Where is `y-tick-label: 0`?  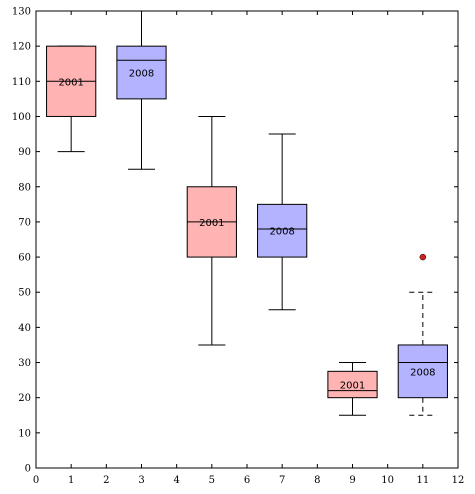 y-tick-label: 0 is located at coordinates (28, 469).